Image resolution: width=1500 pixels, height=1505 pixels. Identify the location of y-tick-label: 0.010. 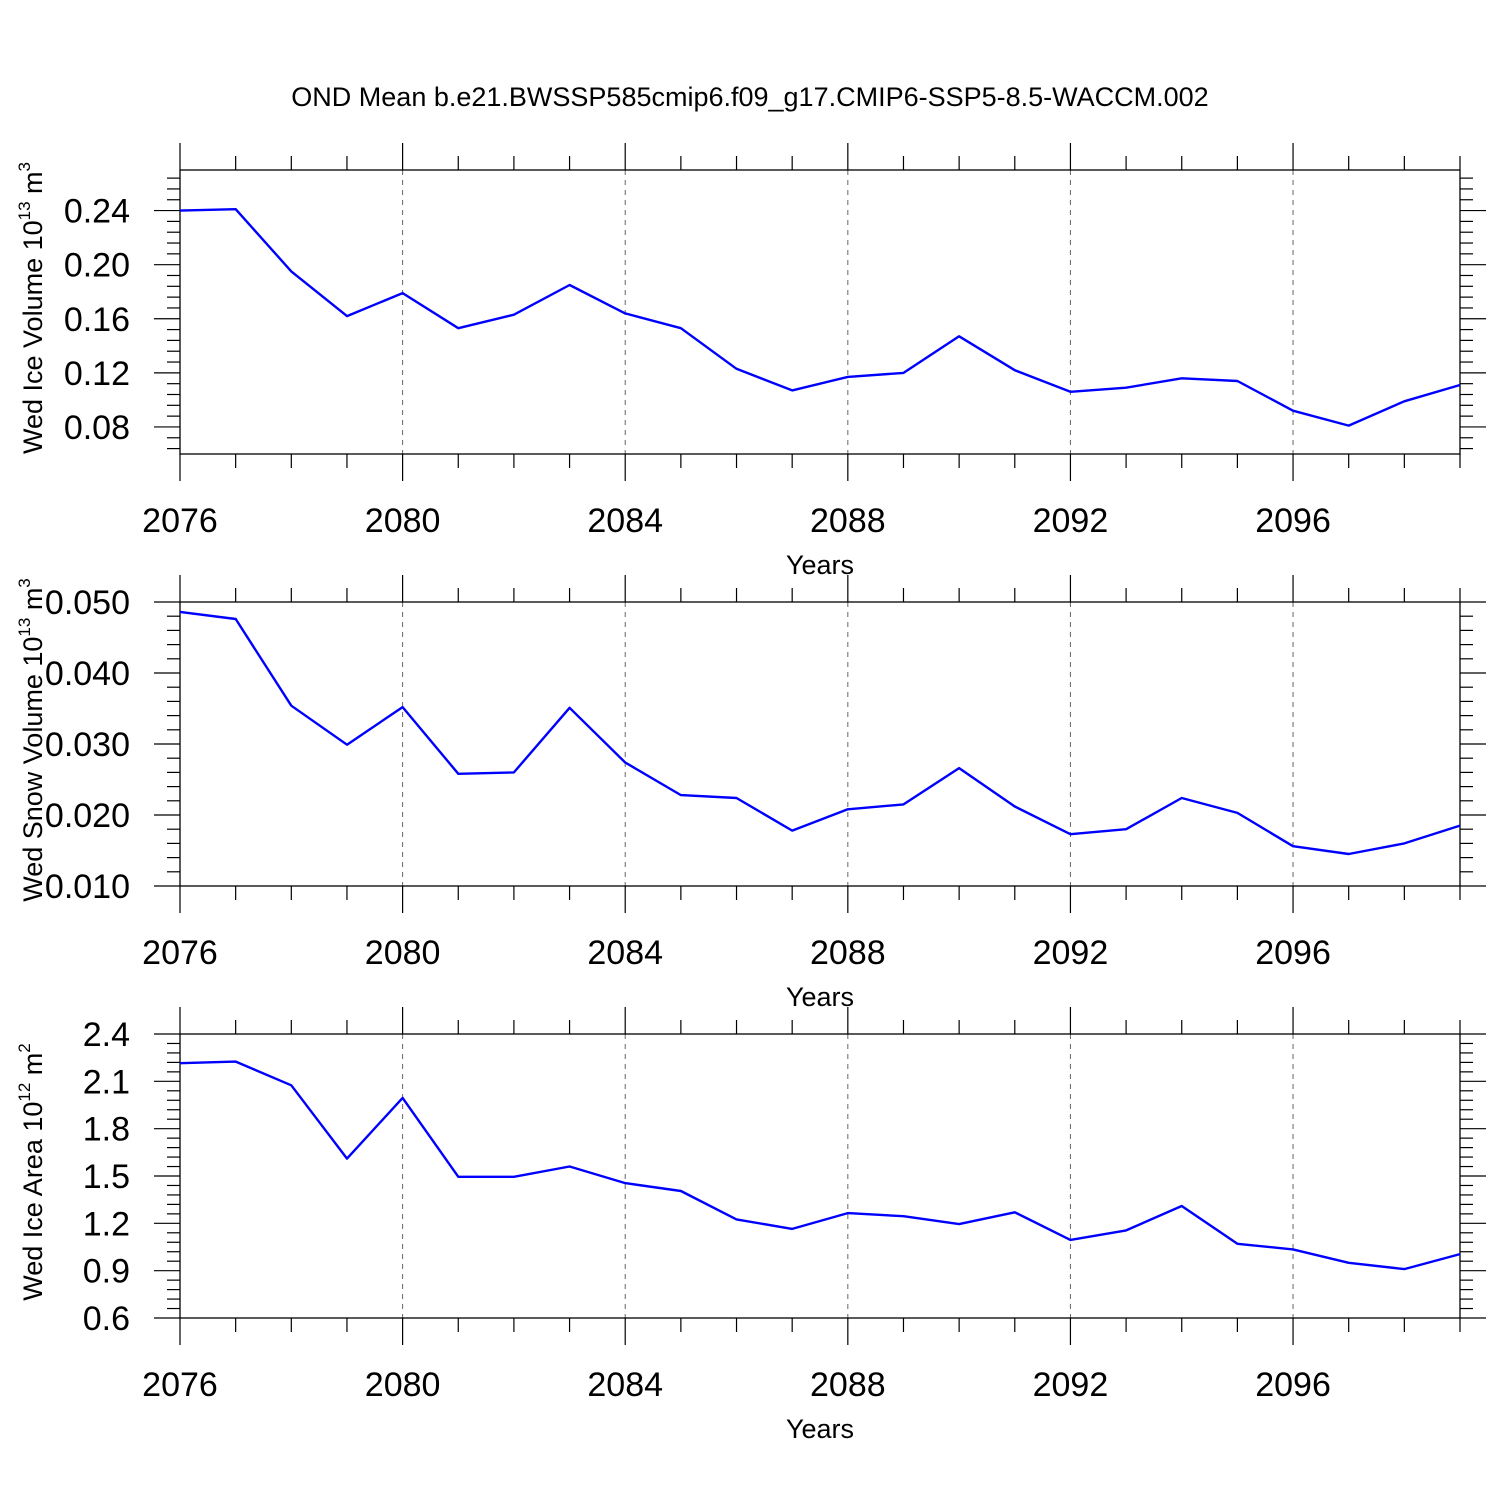
(87, 887).